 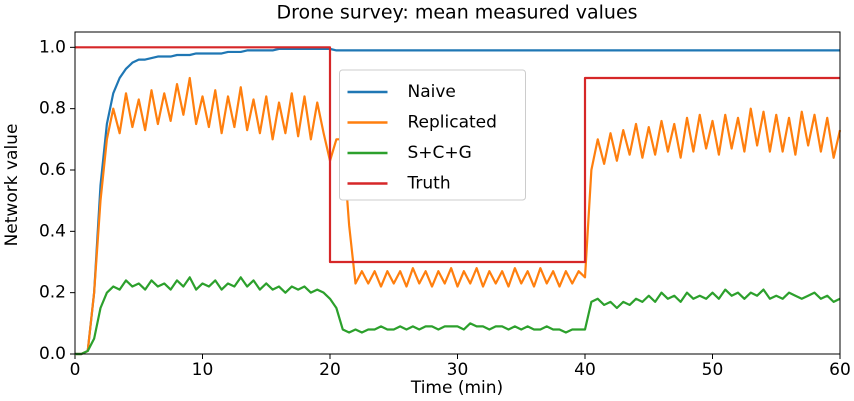 I want to click on x-tick-label: 20, so click(x=330, y=370).